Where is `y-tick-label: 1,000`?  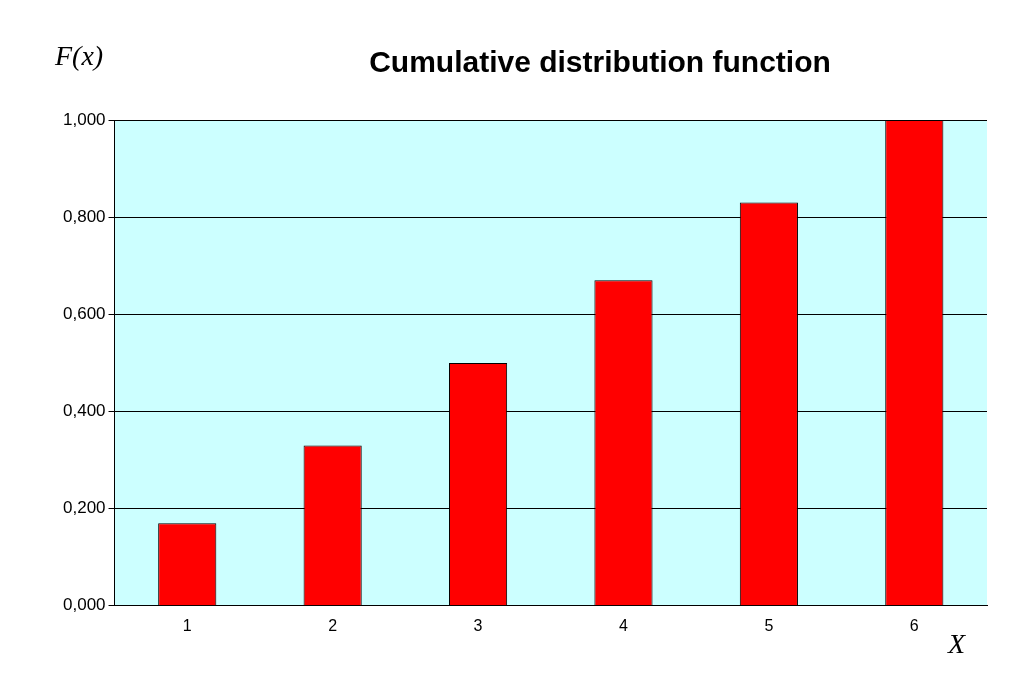
y-tick-label: 1,000 is located at coordinates (84, 119).